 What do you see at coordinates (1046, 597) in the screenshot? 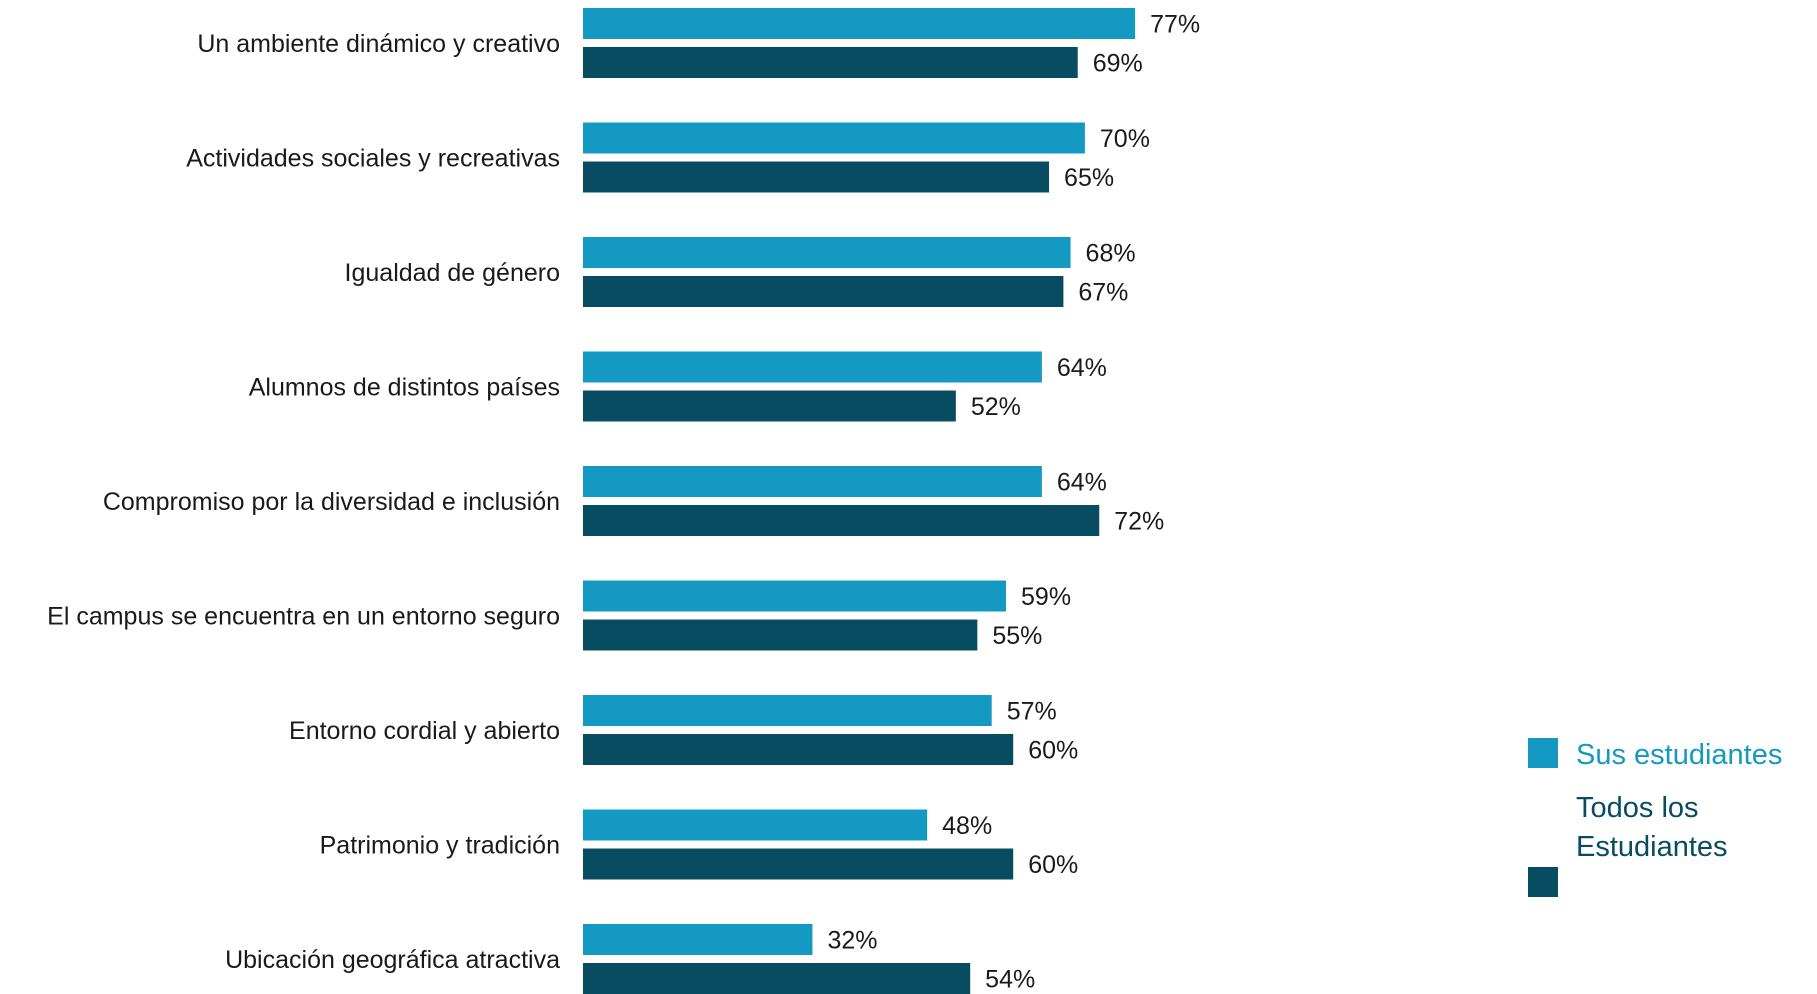
I see `value-label-sus-estudiantes-el-campus-se-encuentra-en-un-entorno-seguro: 59%` at bounding box center [1046, 597].